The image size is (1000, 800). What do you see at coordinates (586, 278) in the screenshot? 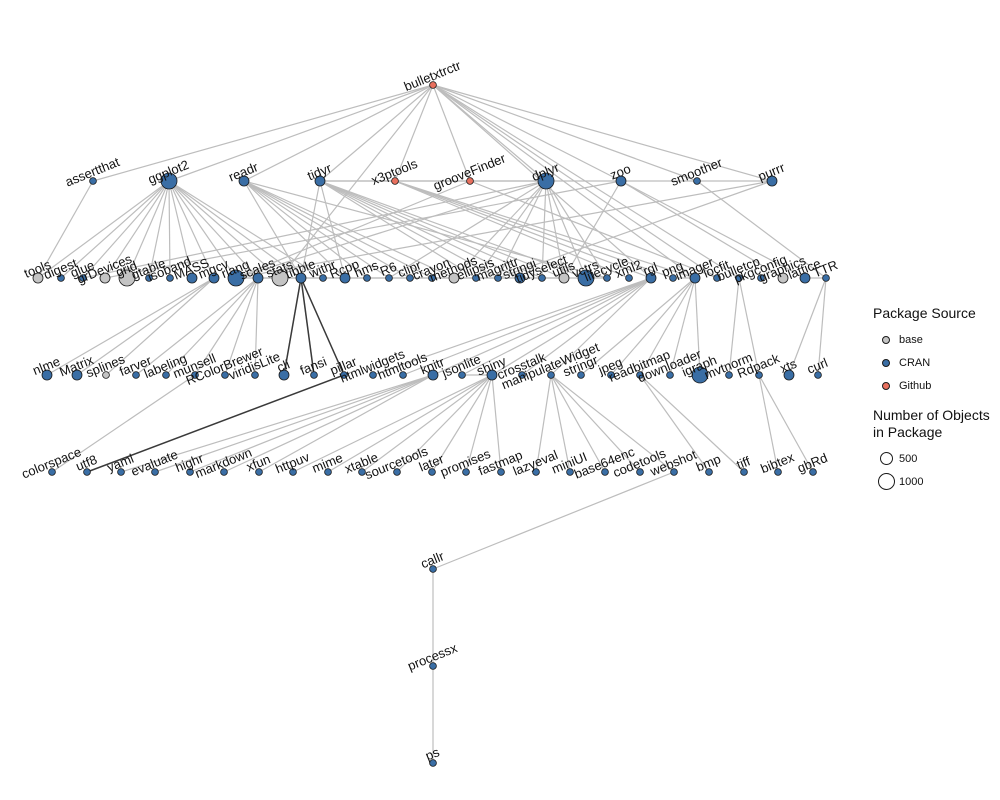
I see `node-vctrs` at bounding box center [586, 278].